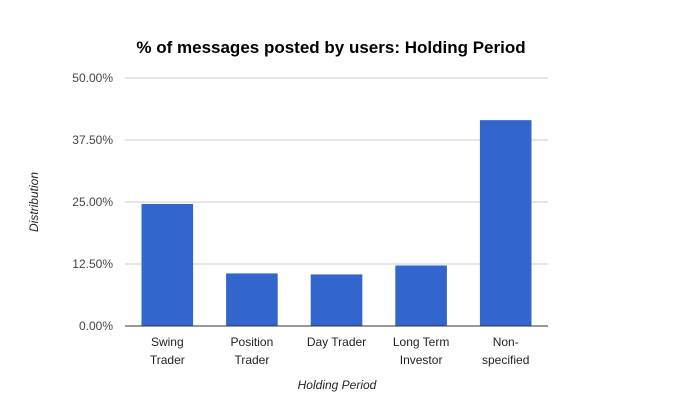 This screenshot has width=676, height=409. Describe the element at coordinates (421, 342) in the screenshot. I see `x-tick-label: Long Term` at that location.